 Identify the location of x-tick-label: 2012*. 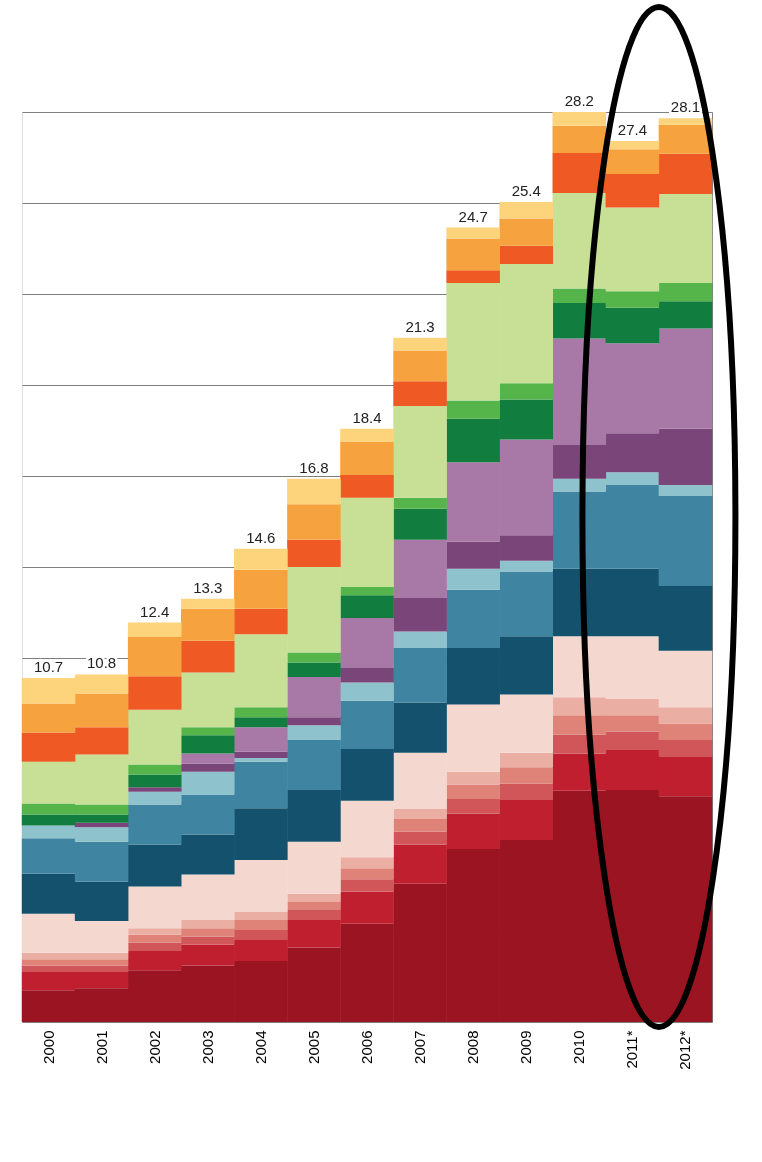
(685, 1050).